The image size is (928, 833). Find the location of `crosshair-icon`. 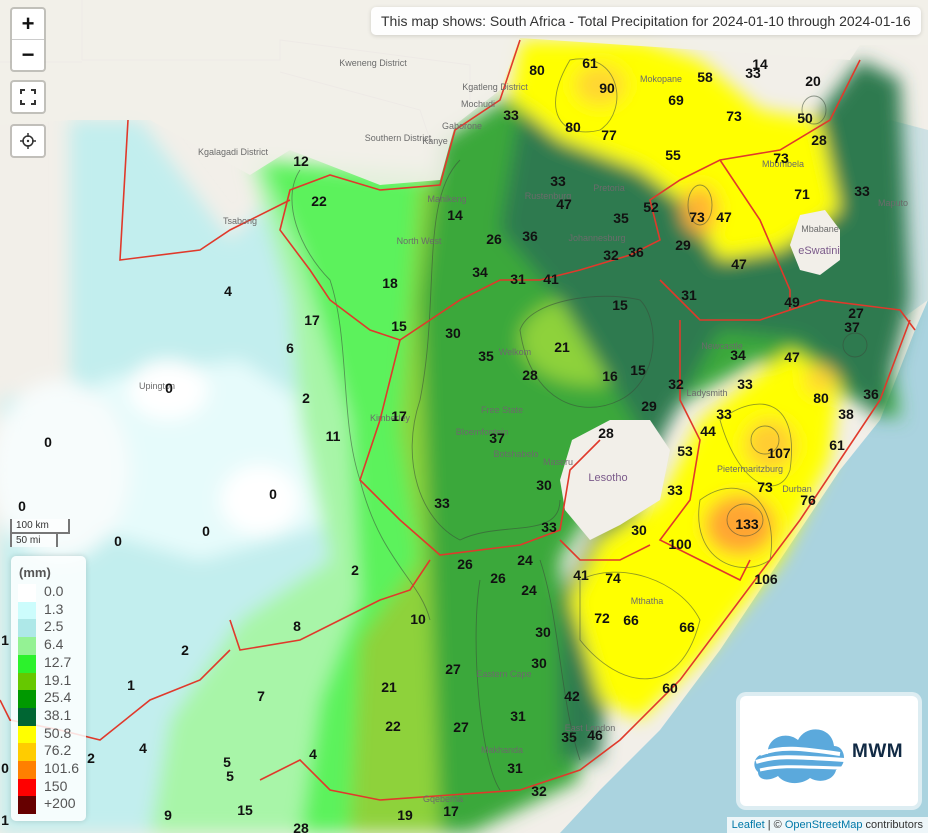

crosshair-icon is located at coordinates (28, 141).